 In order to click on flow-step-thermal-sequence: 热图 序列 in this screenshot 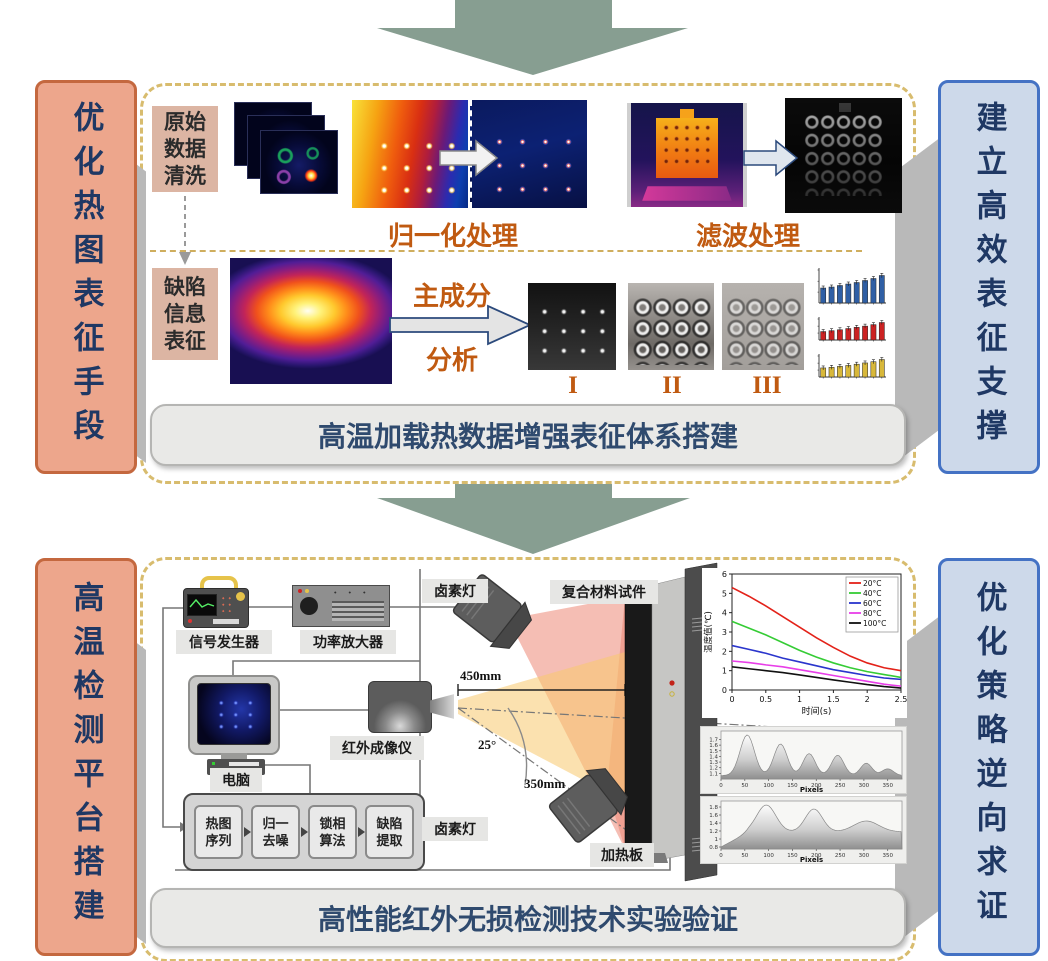, I will do `click(218, 832)`.